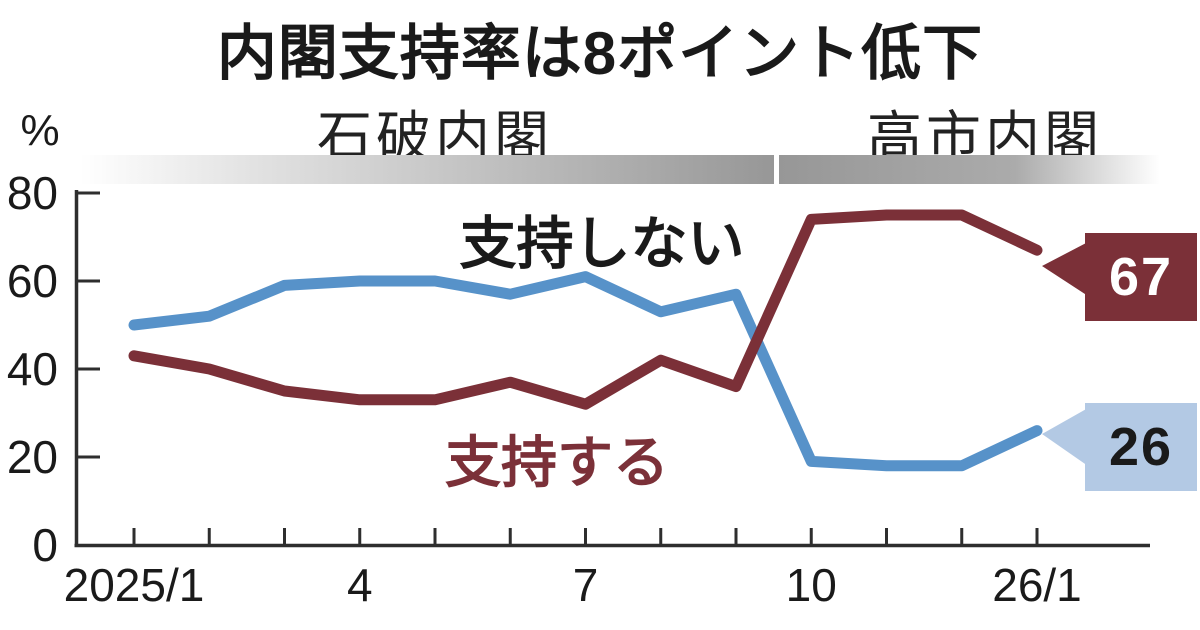 Image resolution: width=1200 pixels, height=630 pixels. What do you see at coordinates (32, 193) in the screenshot?
I see `y-axis-label: 80` at bounding box center [32, 193].